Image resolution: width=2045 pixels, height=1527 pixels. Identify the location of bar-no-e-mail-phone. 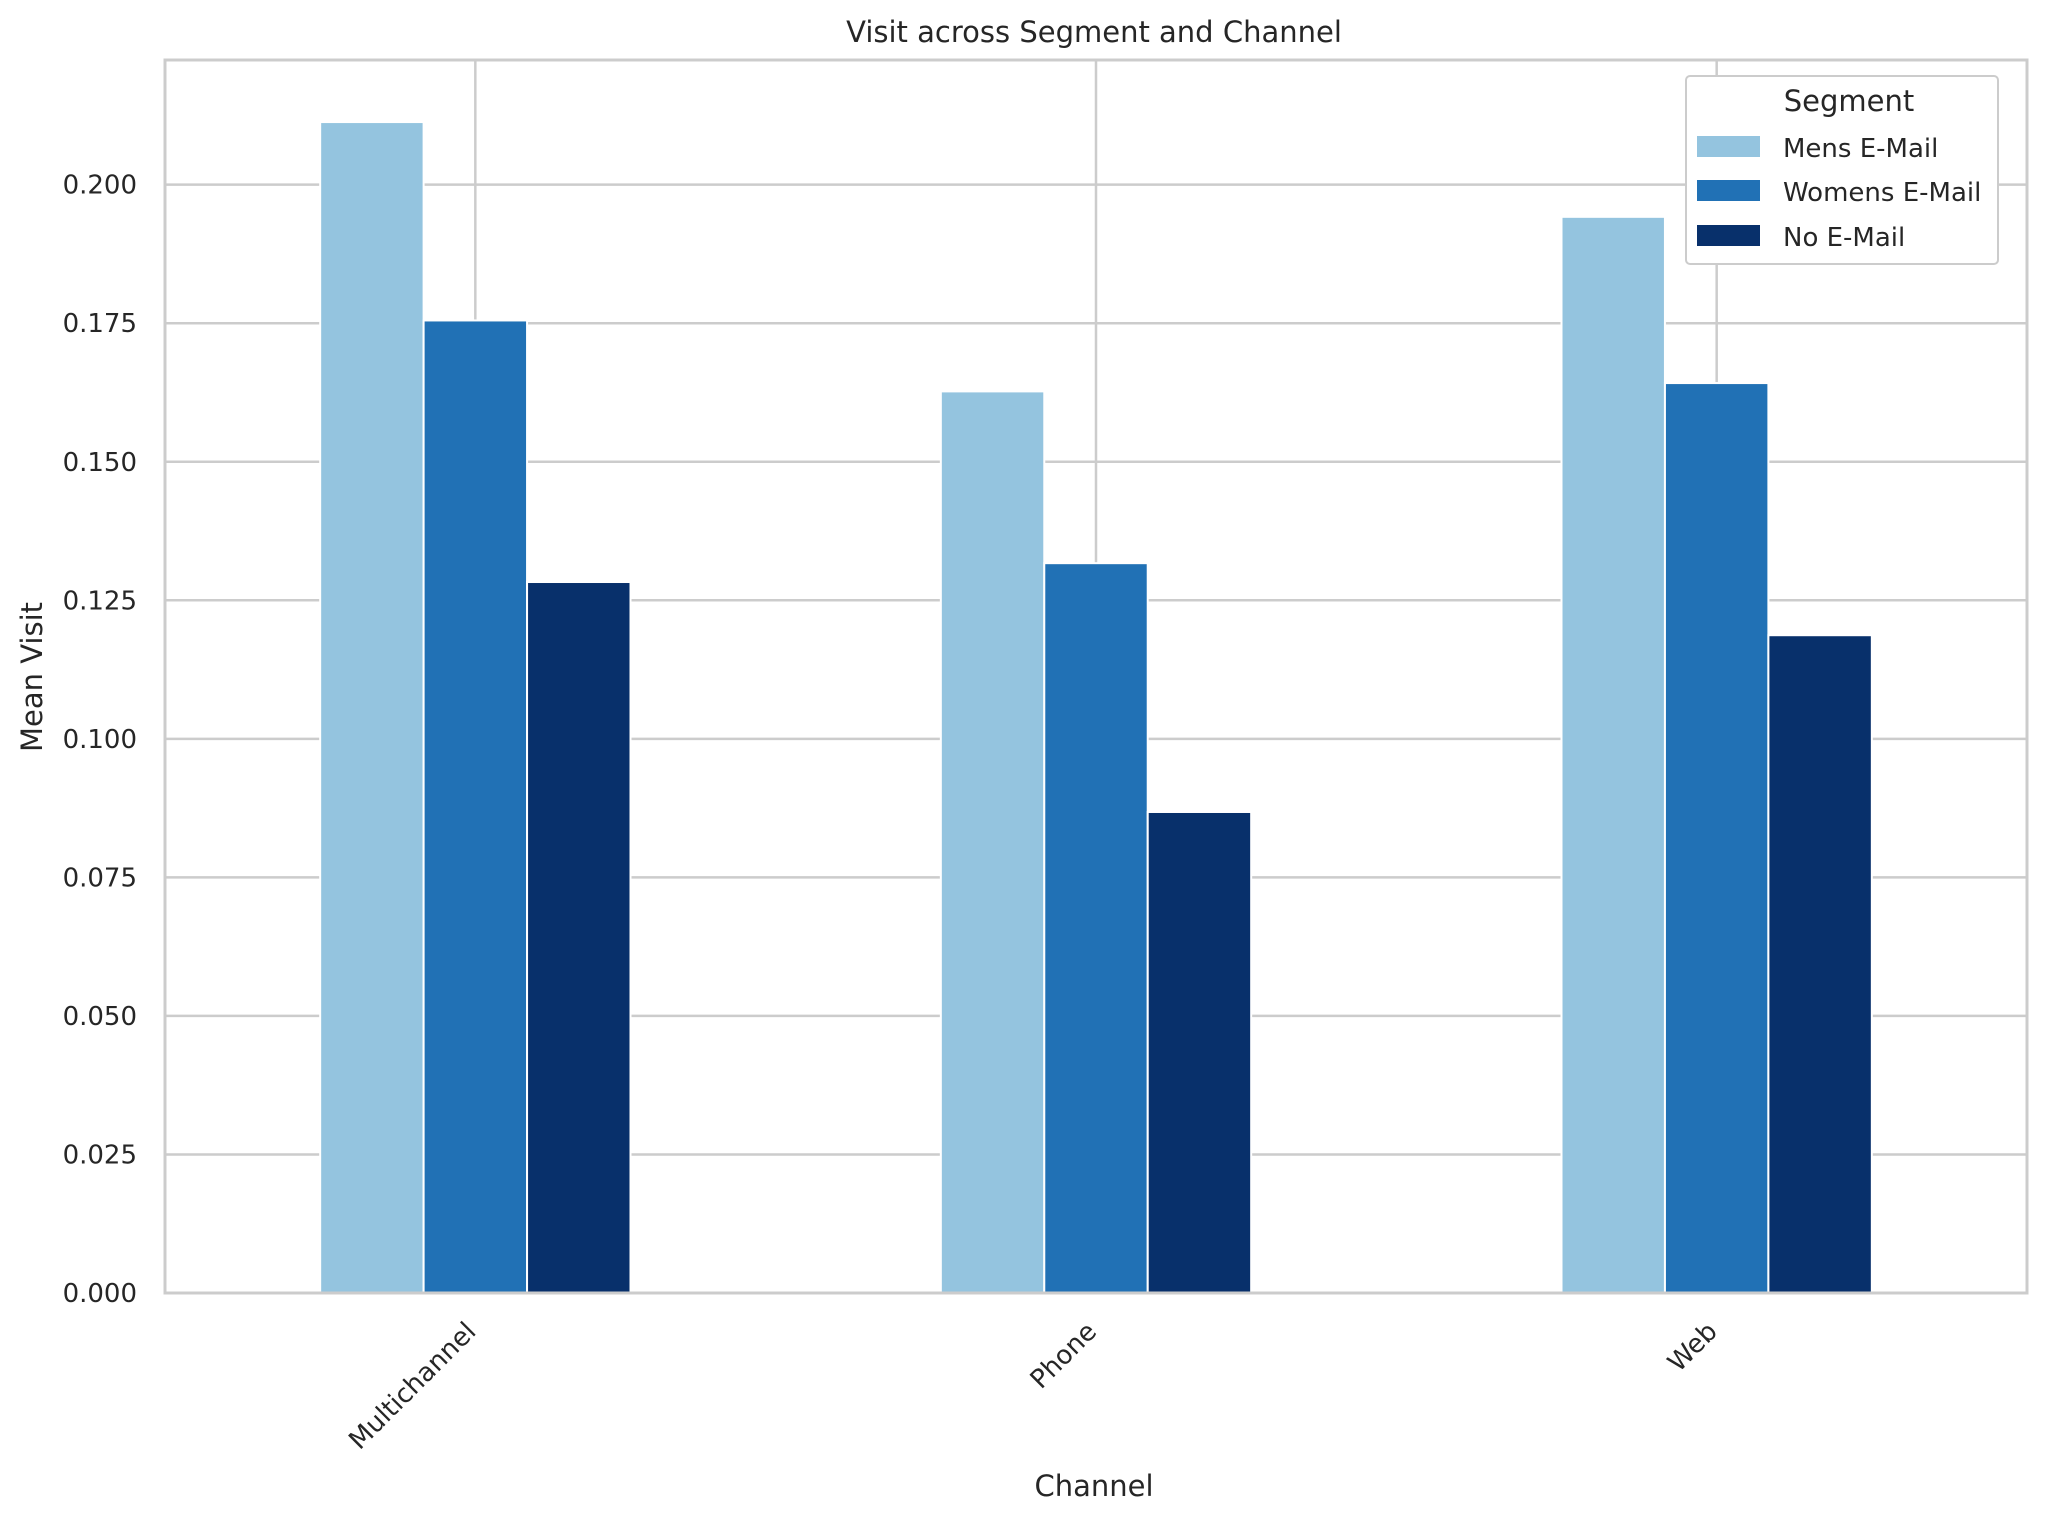
(1199, 1052).